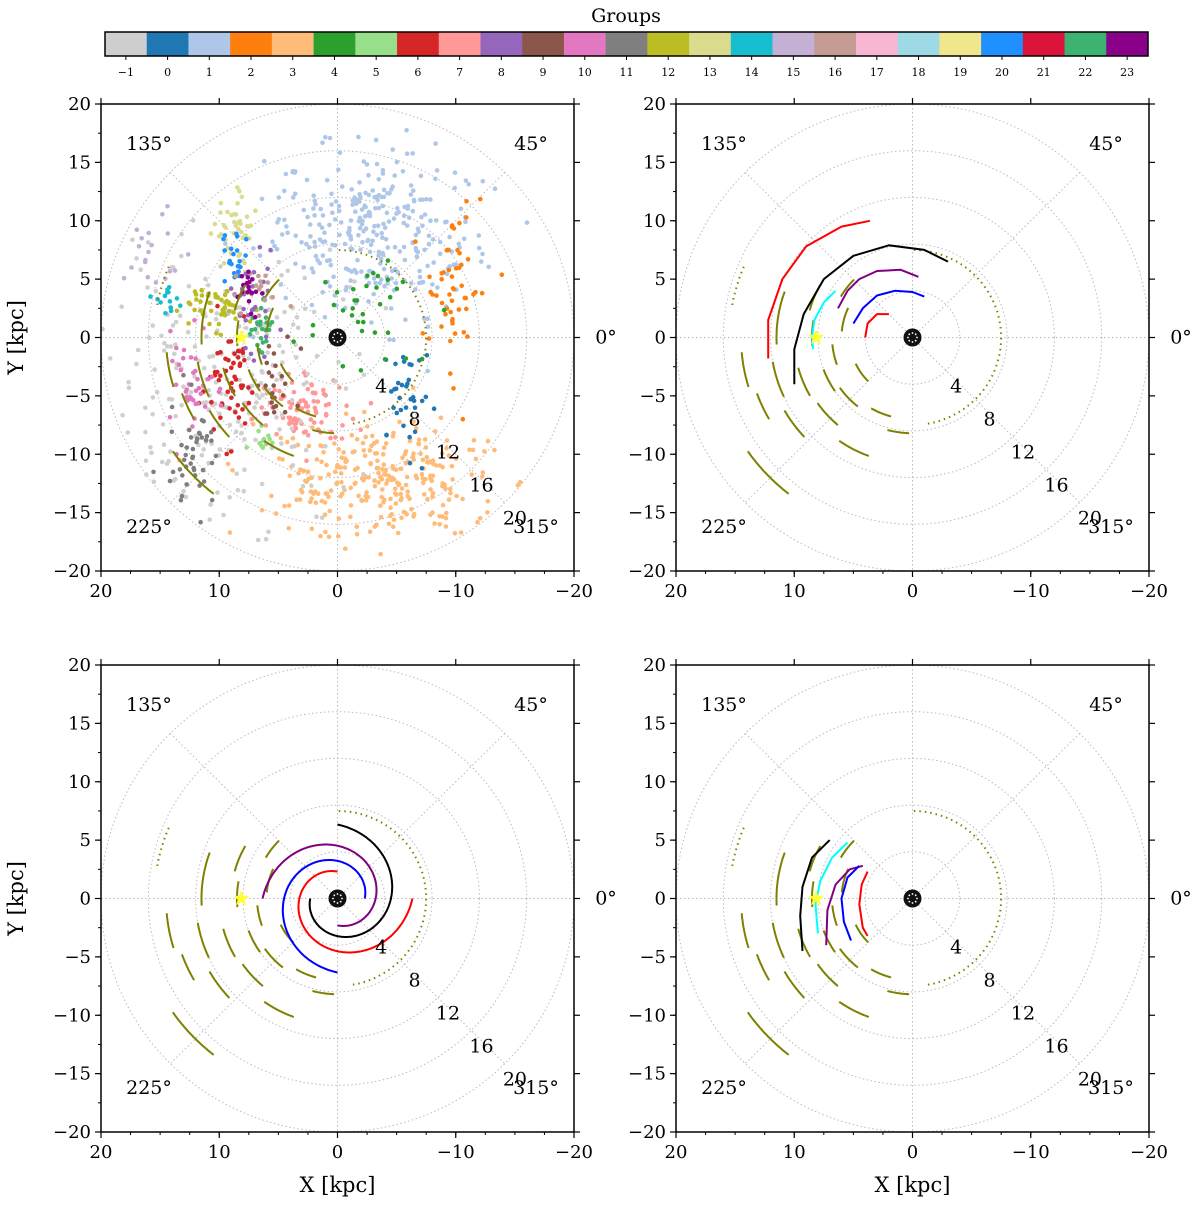 The width and height of the screenshot is (1200, 1215). What do you see at coordinates (72, 1074) in the screenshot?
I see `y-tick-label: −15` at bounding box center [72, 1074].